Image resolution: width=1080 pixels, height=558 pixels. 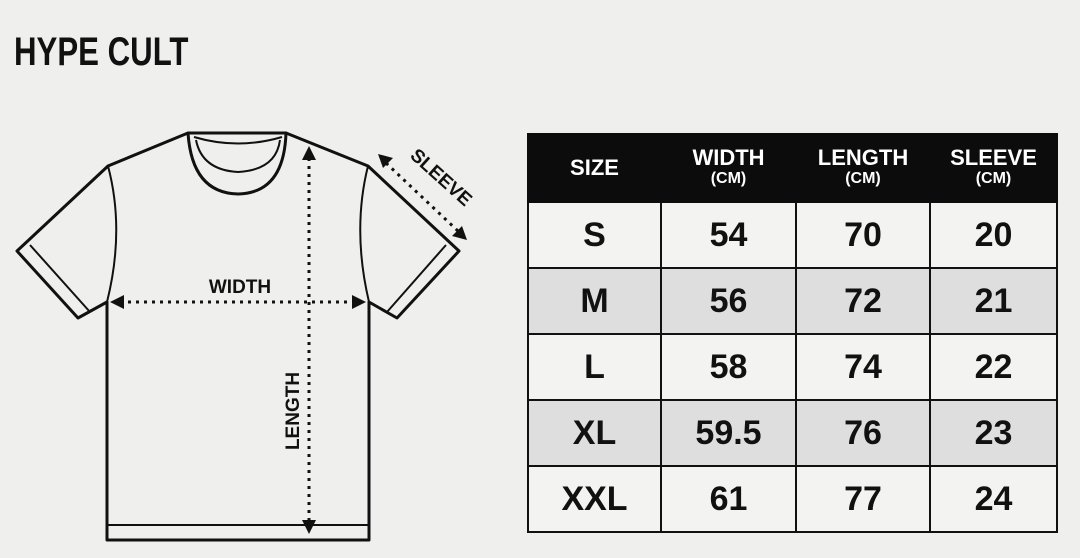 What do you see at coordinates (993, 499) in the screenshot?
I see `sleeve-cell: 24` at bounding box center [993, 499].